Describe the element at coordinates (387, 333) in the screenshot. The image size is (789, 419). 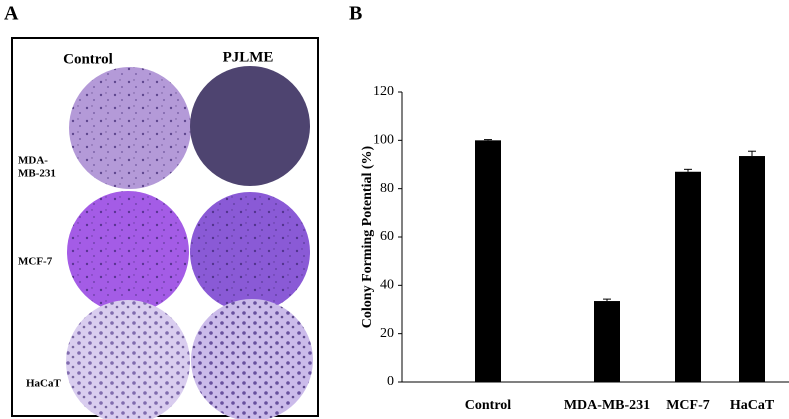
I see `y-tick-label: 20` at that location.